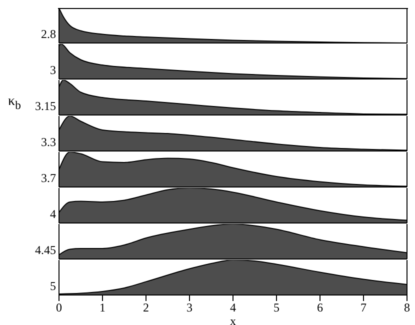 The height and width of the screenshot is (325, 415). Describe the element at coordinates (59, 307) in the screenshot. I see `x-tick-label: 0` at that location.